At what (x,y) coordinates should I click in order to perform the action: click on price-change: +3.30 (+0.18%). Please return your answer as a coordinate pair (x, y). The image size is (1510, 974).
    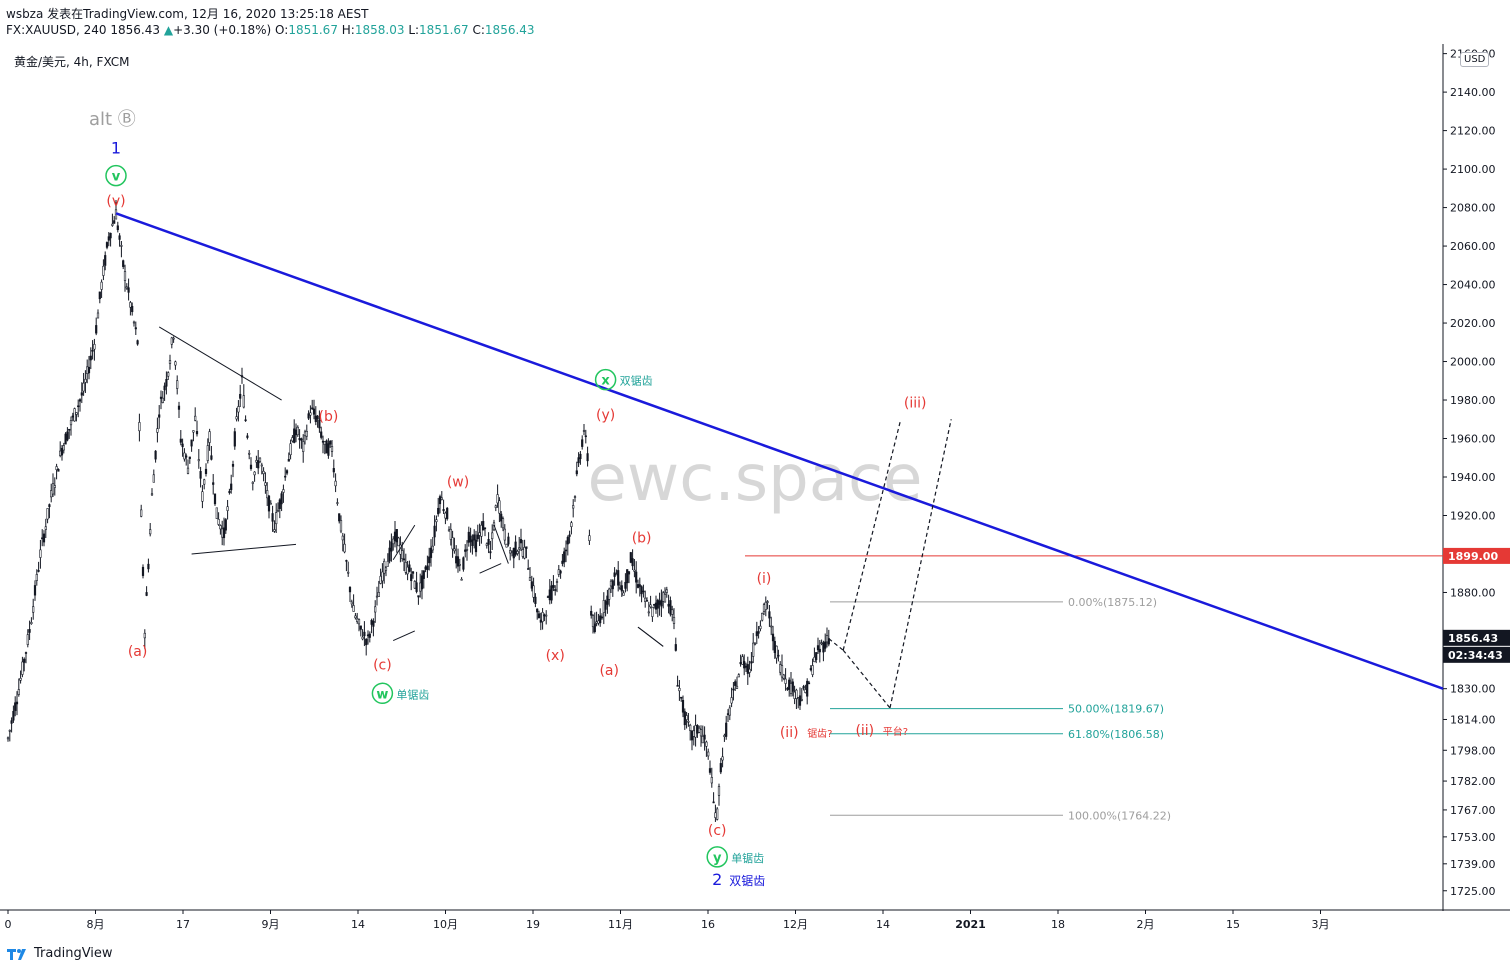
    Looking at the image, I should click on (222, 30).